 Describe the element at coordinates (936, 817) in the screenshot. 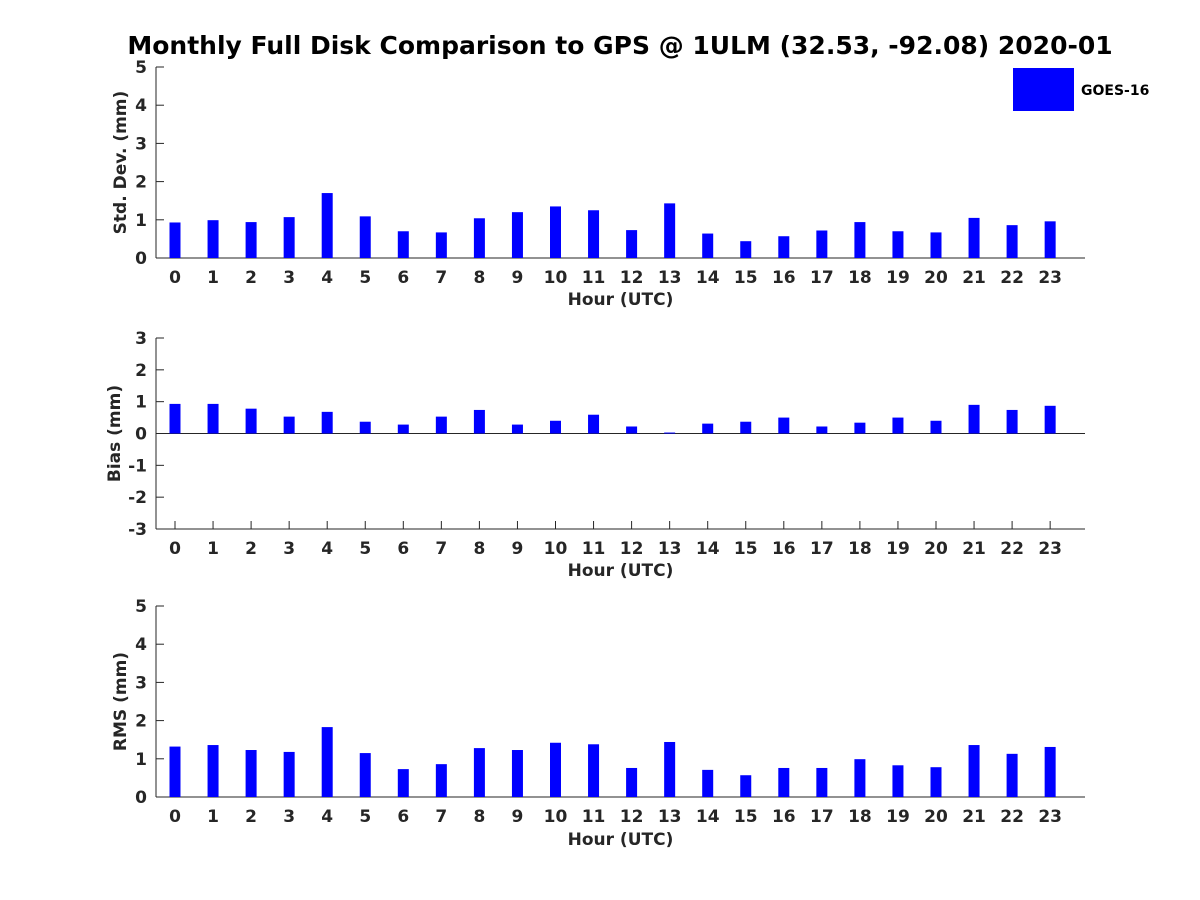

I see `x-tick-label: 20` at that location.